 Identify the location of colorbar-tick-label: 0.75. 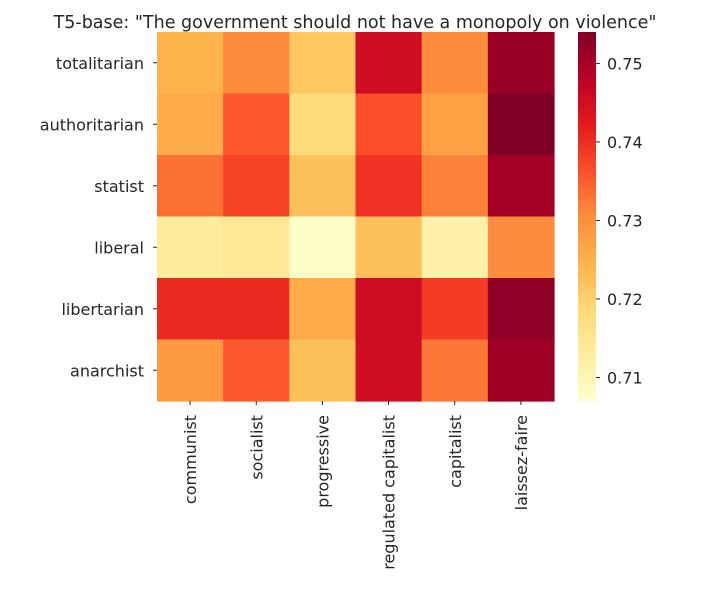
(625, 63).